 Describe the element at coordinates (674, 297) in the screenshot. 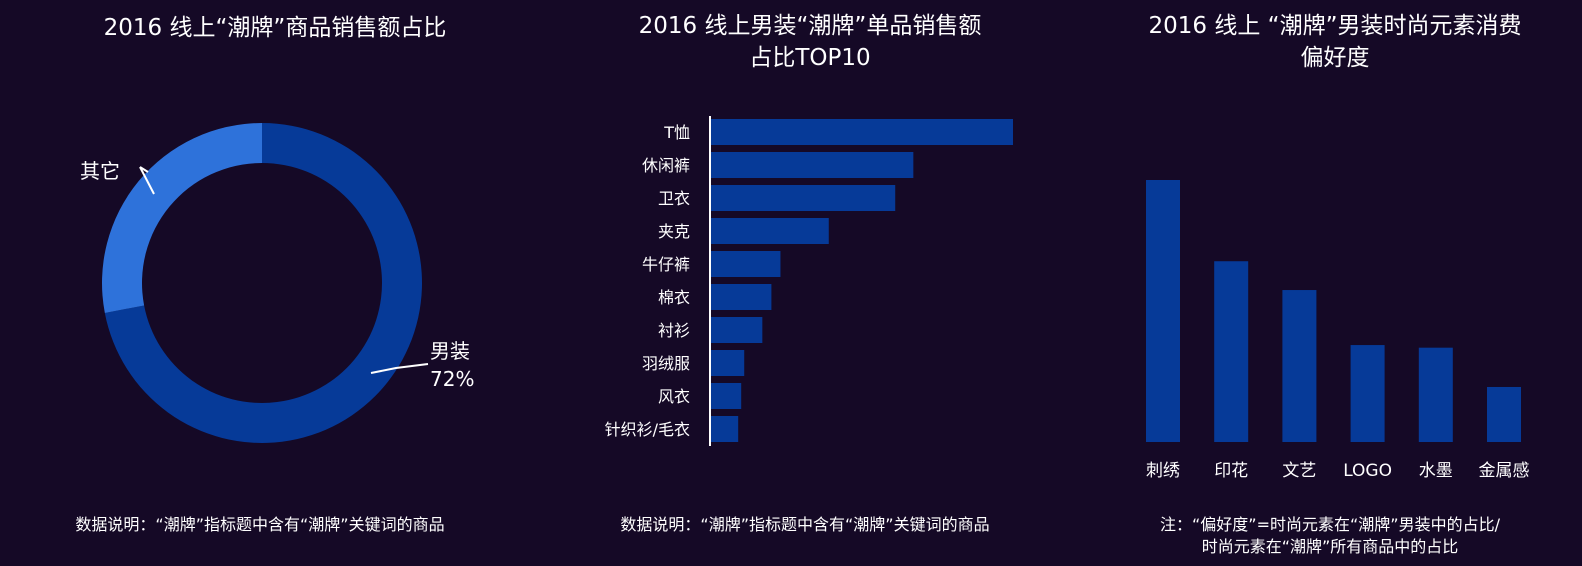

I see `hbar-label-5: 棉衣` at that location.